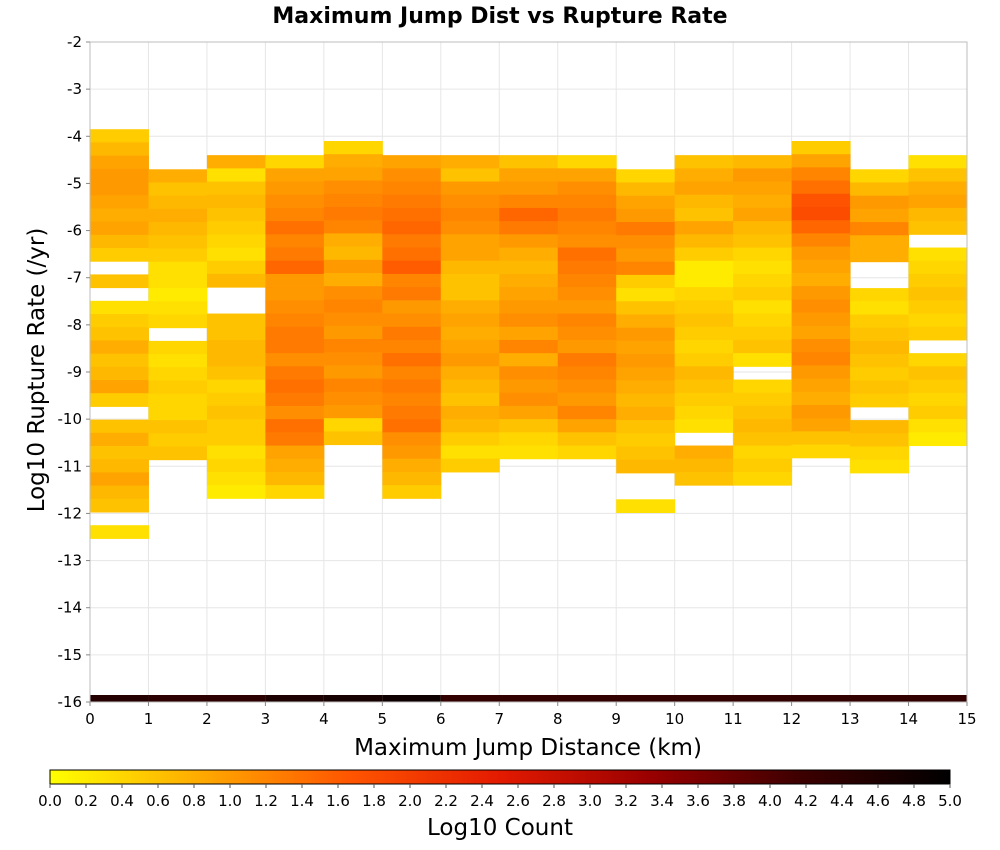 The height and width of the screenshot is (850, 1000). What do you see at coordinates (90, 719) in the screenshot?
I see `x-tick-label: 0` at bounding box center [90, 719].